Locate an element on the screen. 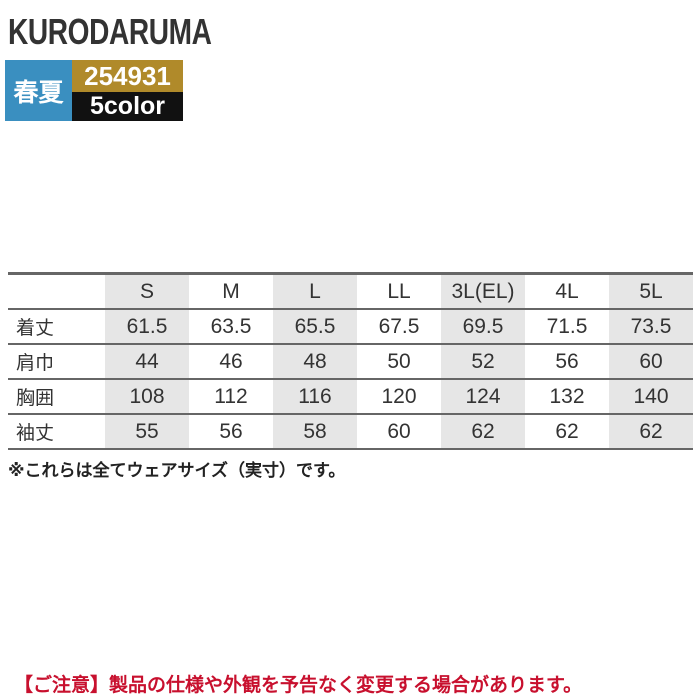 This screenshot has width=700, height=700. table-cell: 48 is located at coordinates (315, 362).